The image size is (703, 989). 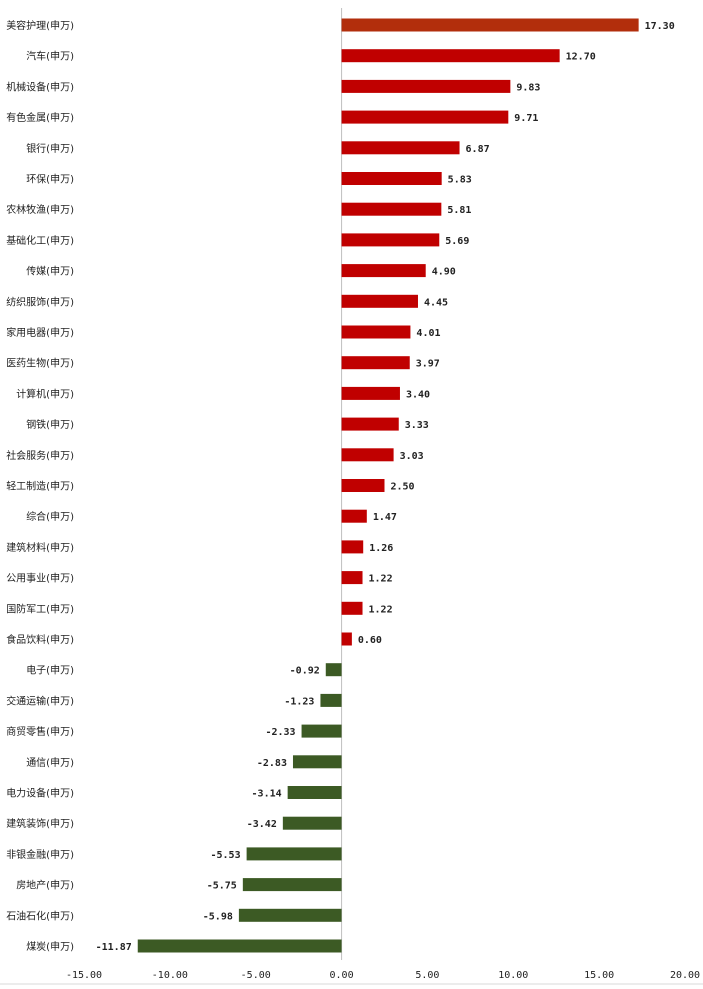 I want to click on category-label: 美容护理(申万), so click(x=40, y=25).